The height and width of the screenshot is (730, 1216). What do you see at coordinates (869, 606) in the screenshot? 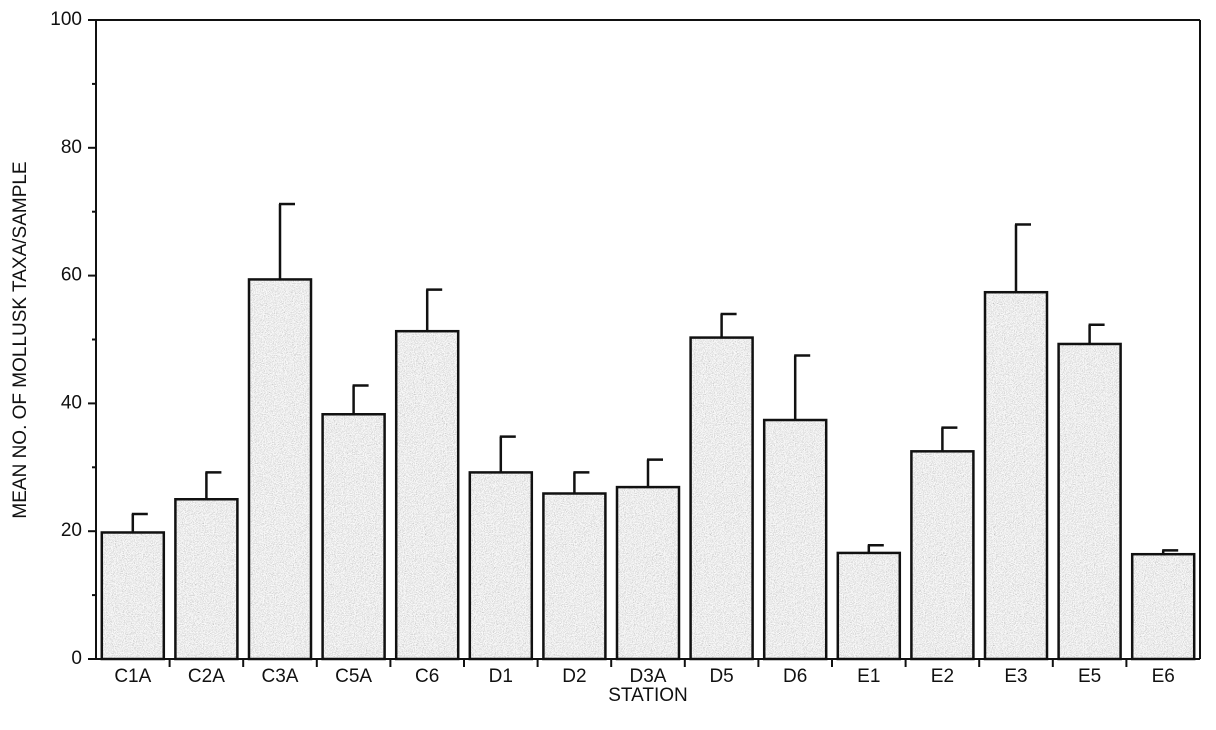
I see `bar-e1` at bounding box center [869, 606].